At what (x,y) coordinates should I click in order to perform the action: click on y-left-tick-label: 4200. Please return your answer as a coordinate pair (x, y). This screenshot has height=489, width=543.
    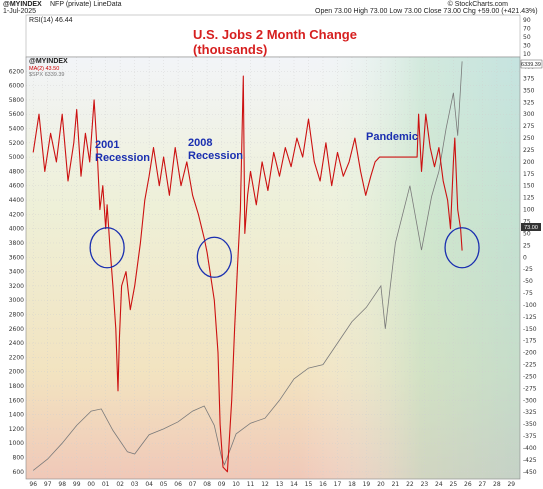
    Looking at the image, I should click on (16, 214).